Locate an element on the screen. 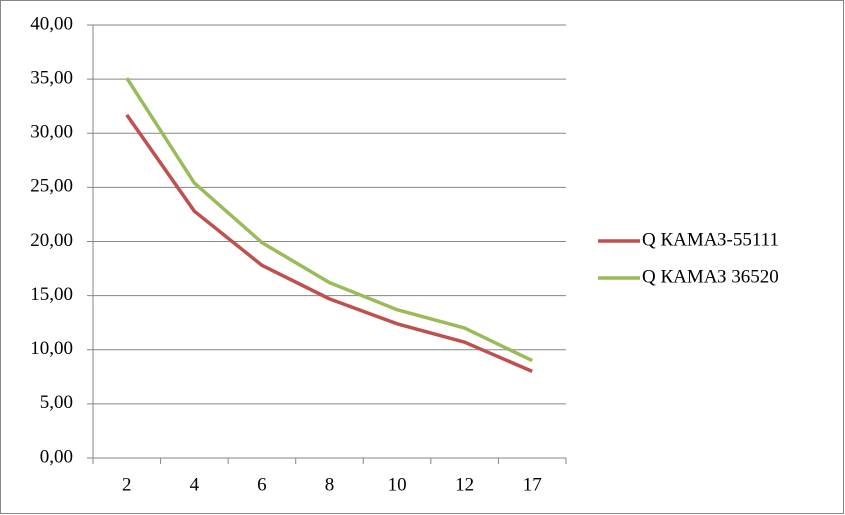 Image resolution: width=845 pixels, height=515 pixels. y-tick-label: 30,00 is located at coordinates (51, 132).